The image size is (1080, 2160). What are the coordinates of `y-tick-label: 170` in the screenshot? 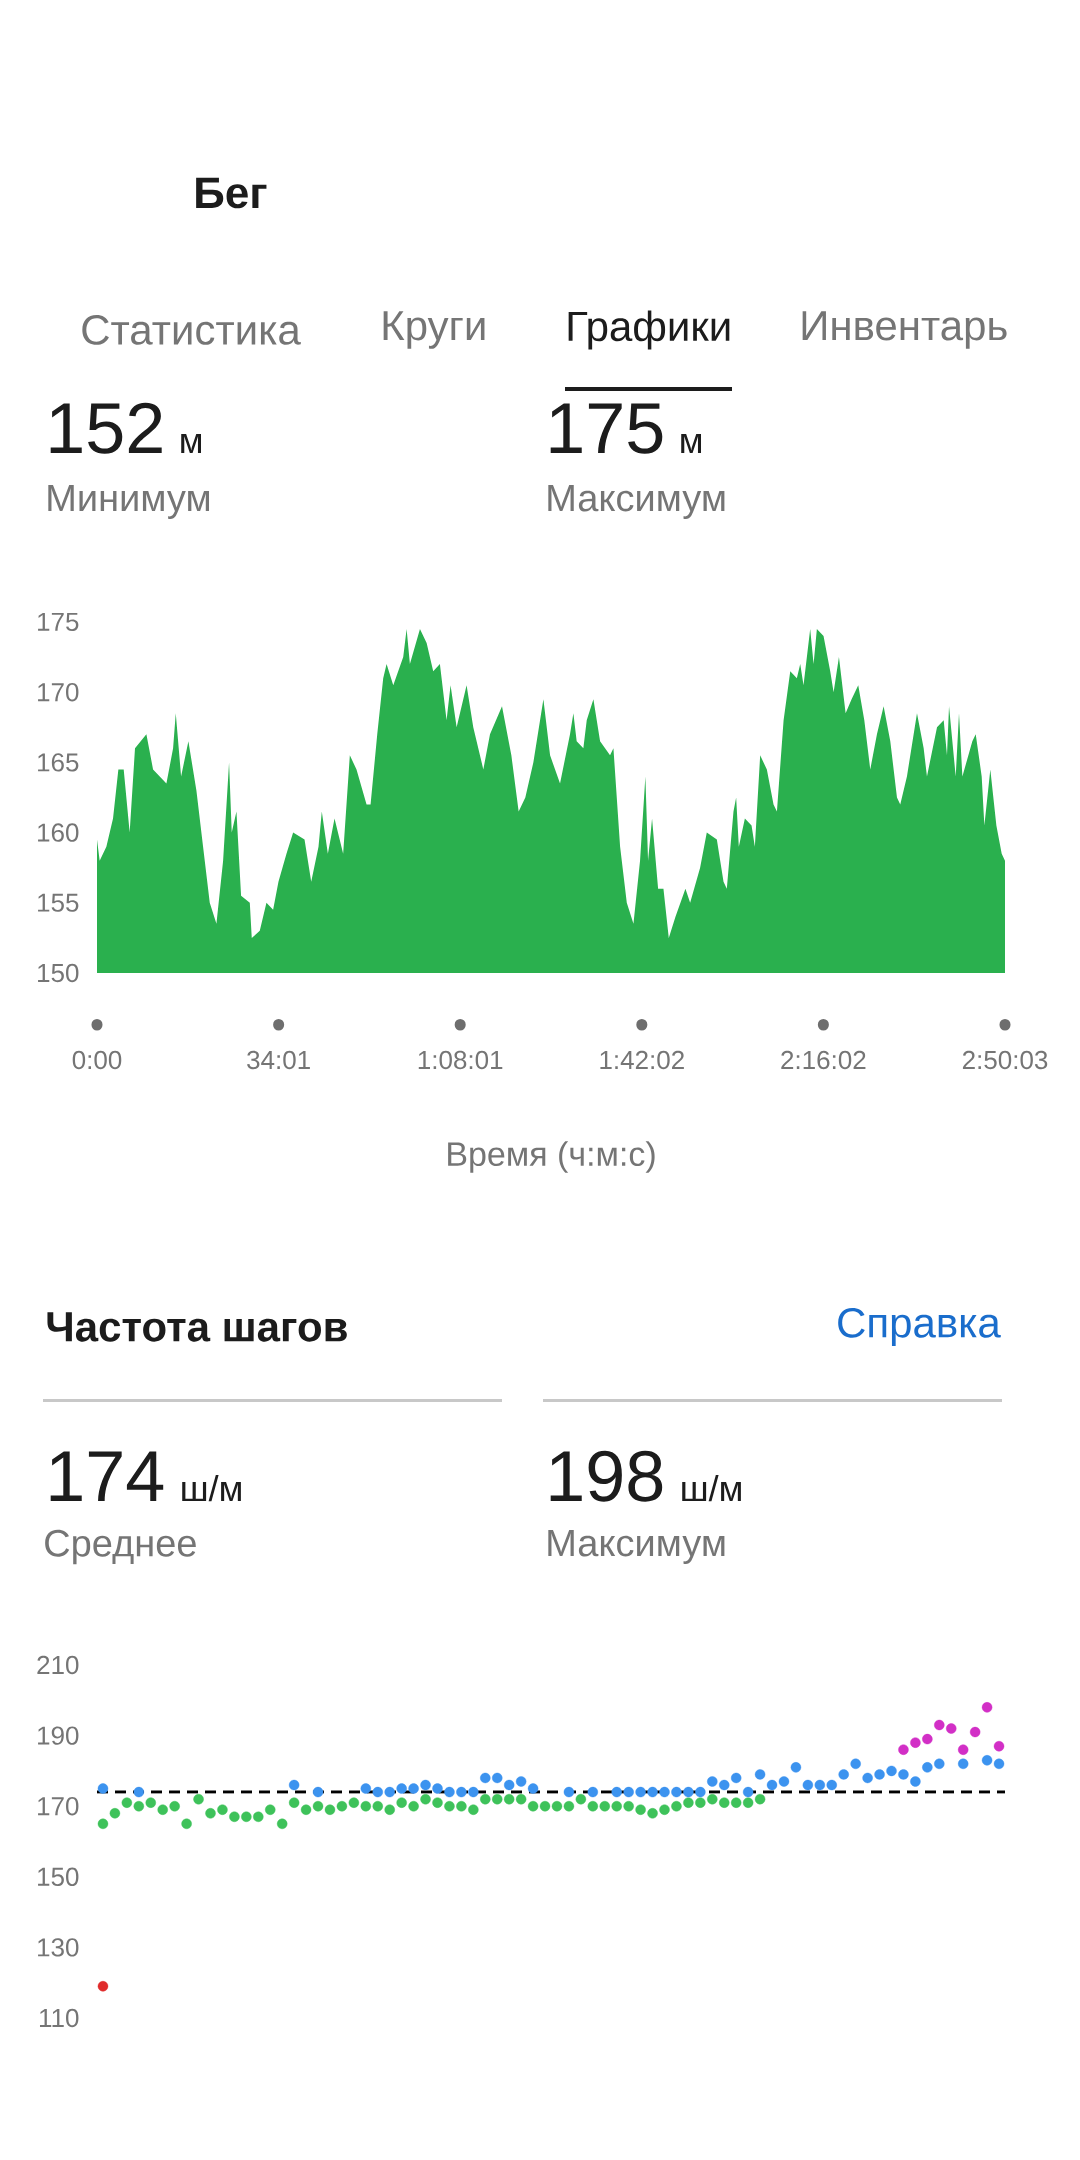 It's located at (58, 692).